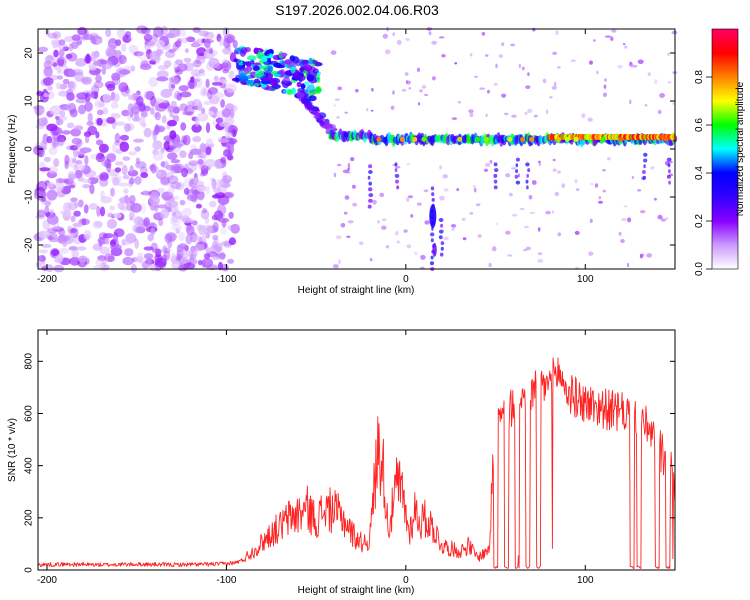  Describe the element at coordinates (29, 196) in the screenshot. I see `spectrogram-y-tick-label: -10` at that location.